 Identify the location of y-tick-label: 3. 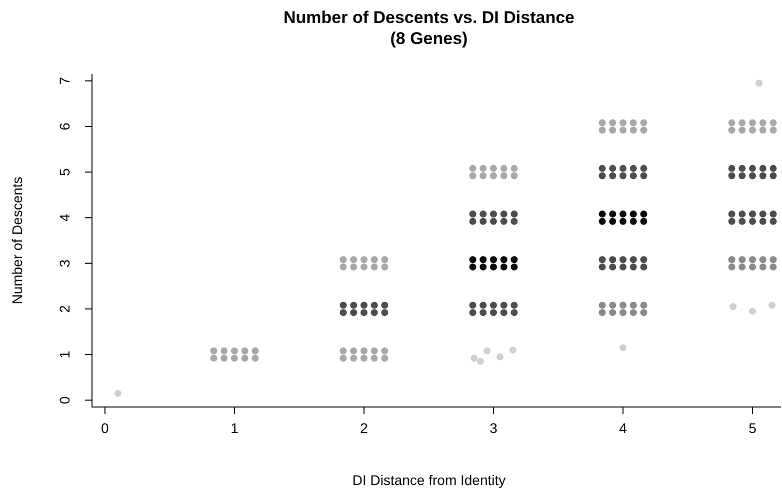
(64, 263).